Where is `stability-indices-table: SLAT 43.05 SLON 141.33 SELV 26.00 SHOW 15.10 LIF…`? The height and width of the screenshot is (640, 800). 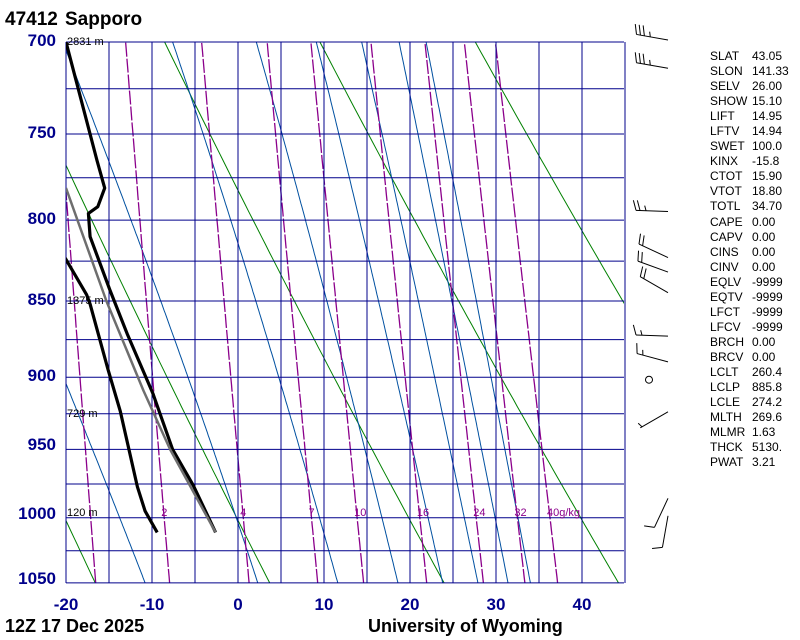 stability-indices-table: SLAT 43.05 SLON 141.33 SELV 26.00 SHOW 15.10 LIF… is located at coordinates (749, 259).